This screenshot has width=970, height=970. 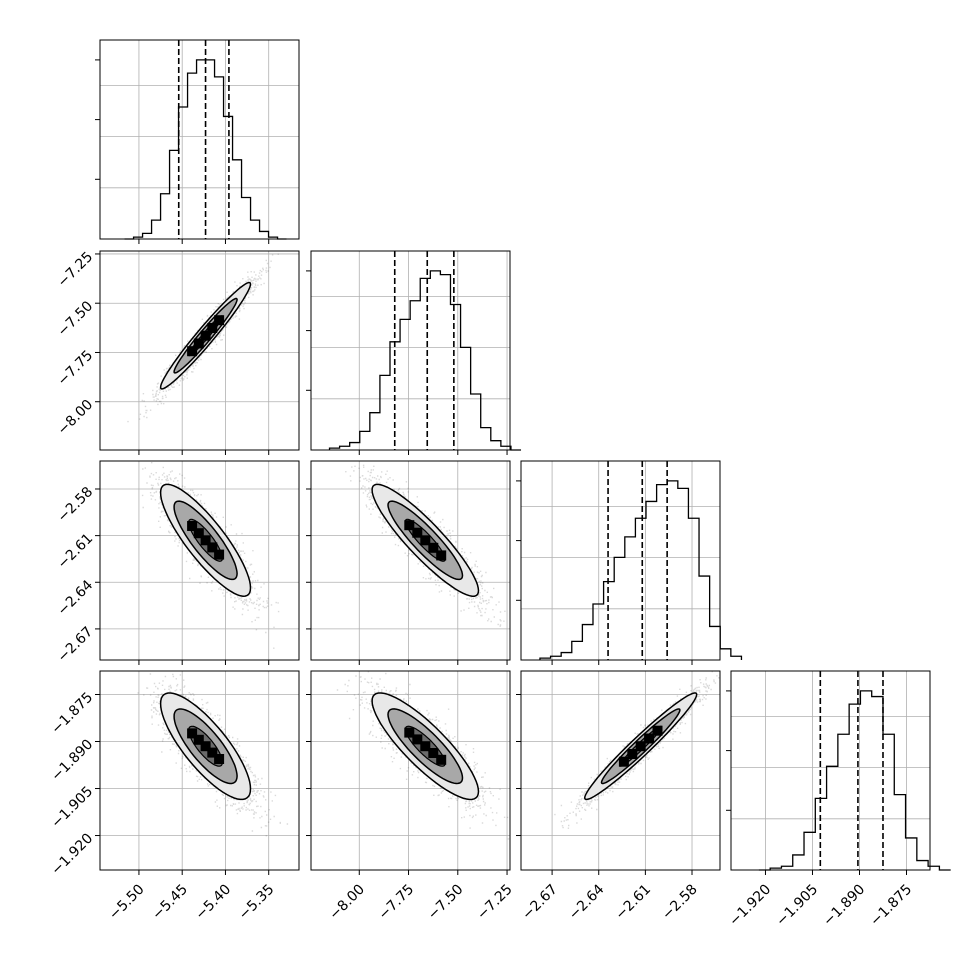 I want to click on x-tick-label: −5.35, so click(x=257, y=902).